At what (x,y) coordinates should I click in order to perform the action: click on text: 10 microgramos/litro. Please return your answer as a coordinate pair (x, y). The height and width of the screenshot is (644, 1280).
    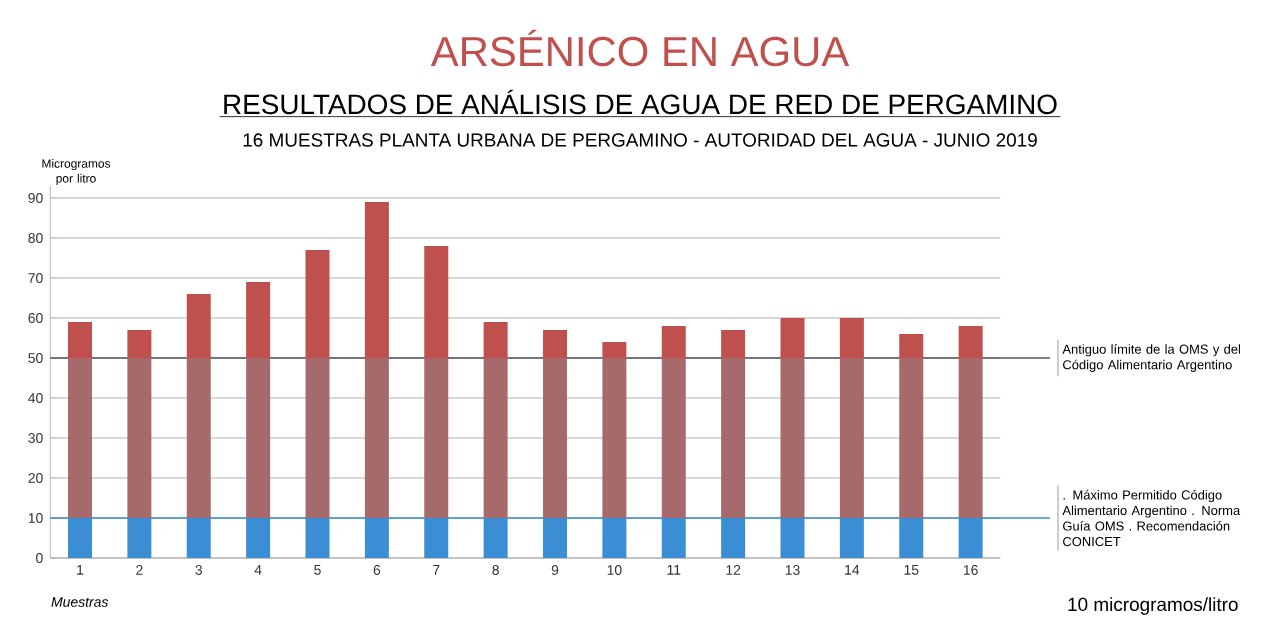
    Looking at the image, I should click on (1153, 606).